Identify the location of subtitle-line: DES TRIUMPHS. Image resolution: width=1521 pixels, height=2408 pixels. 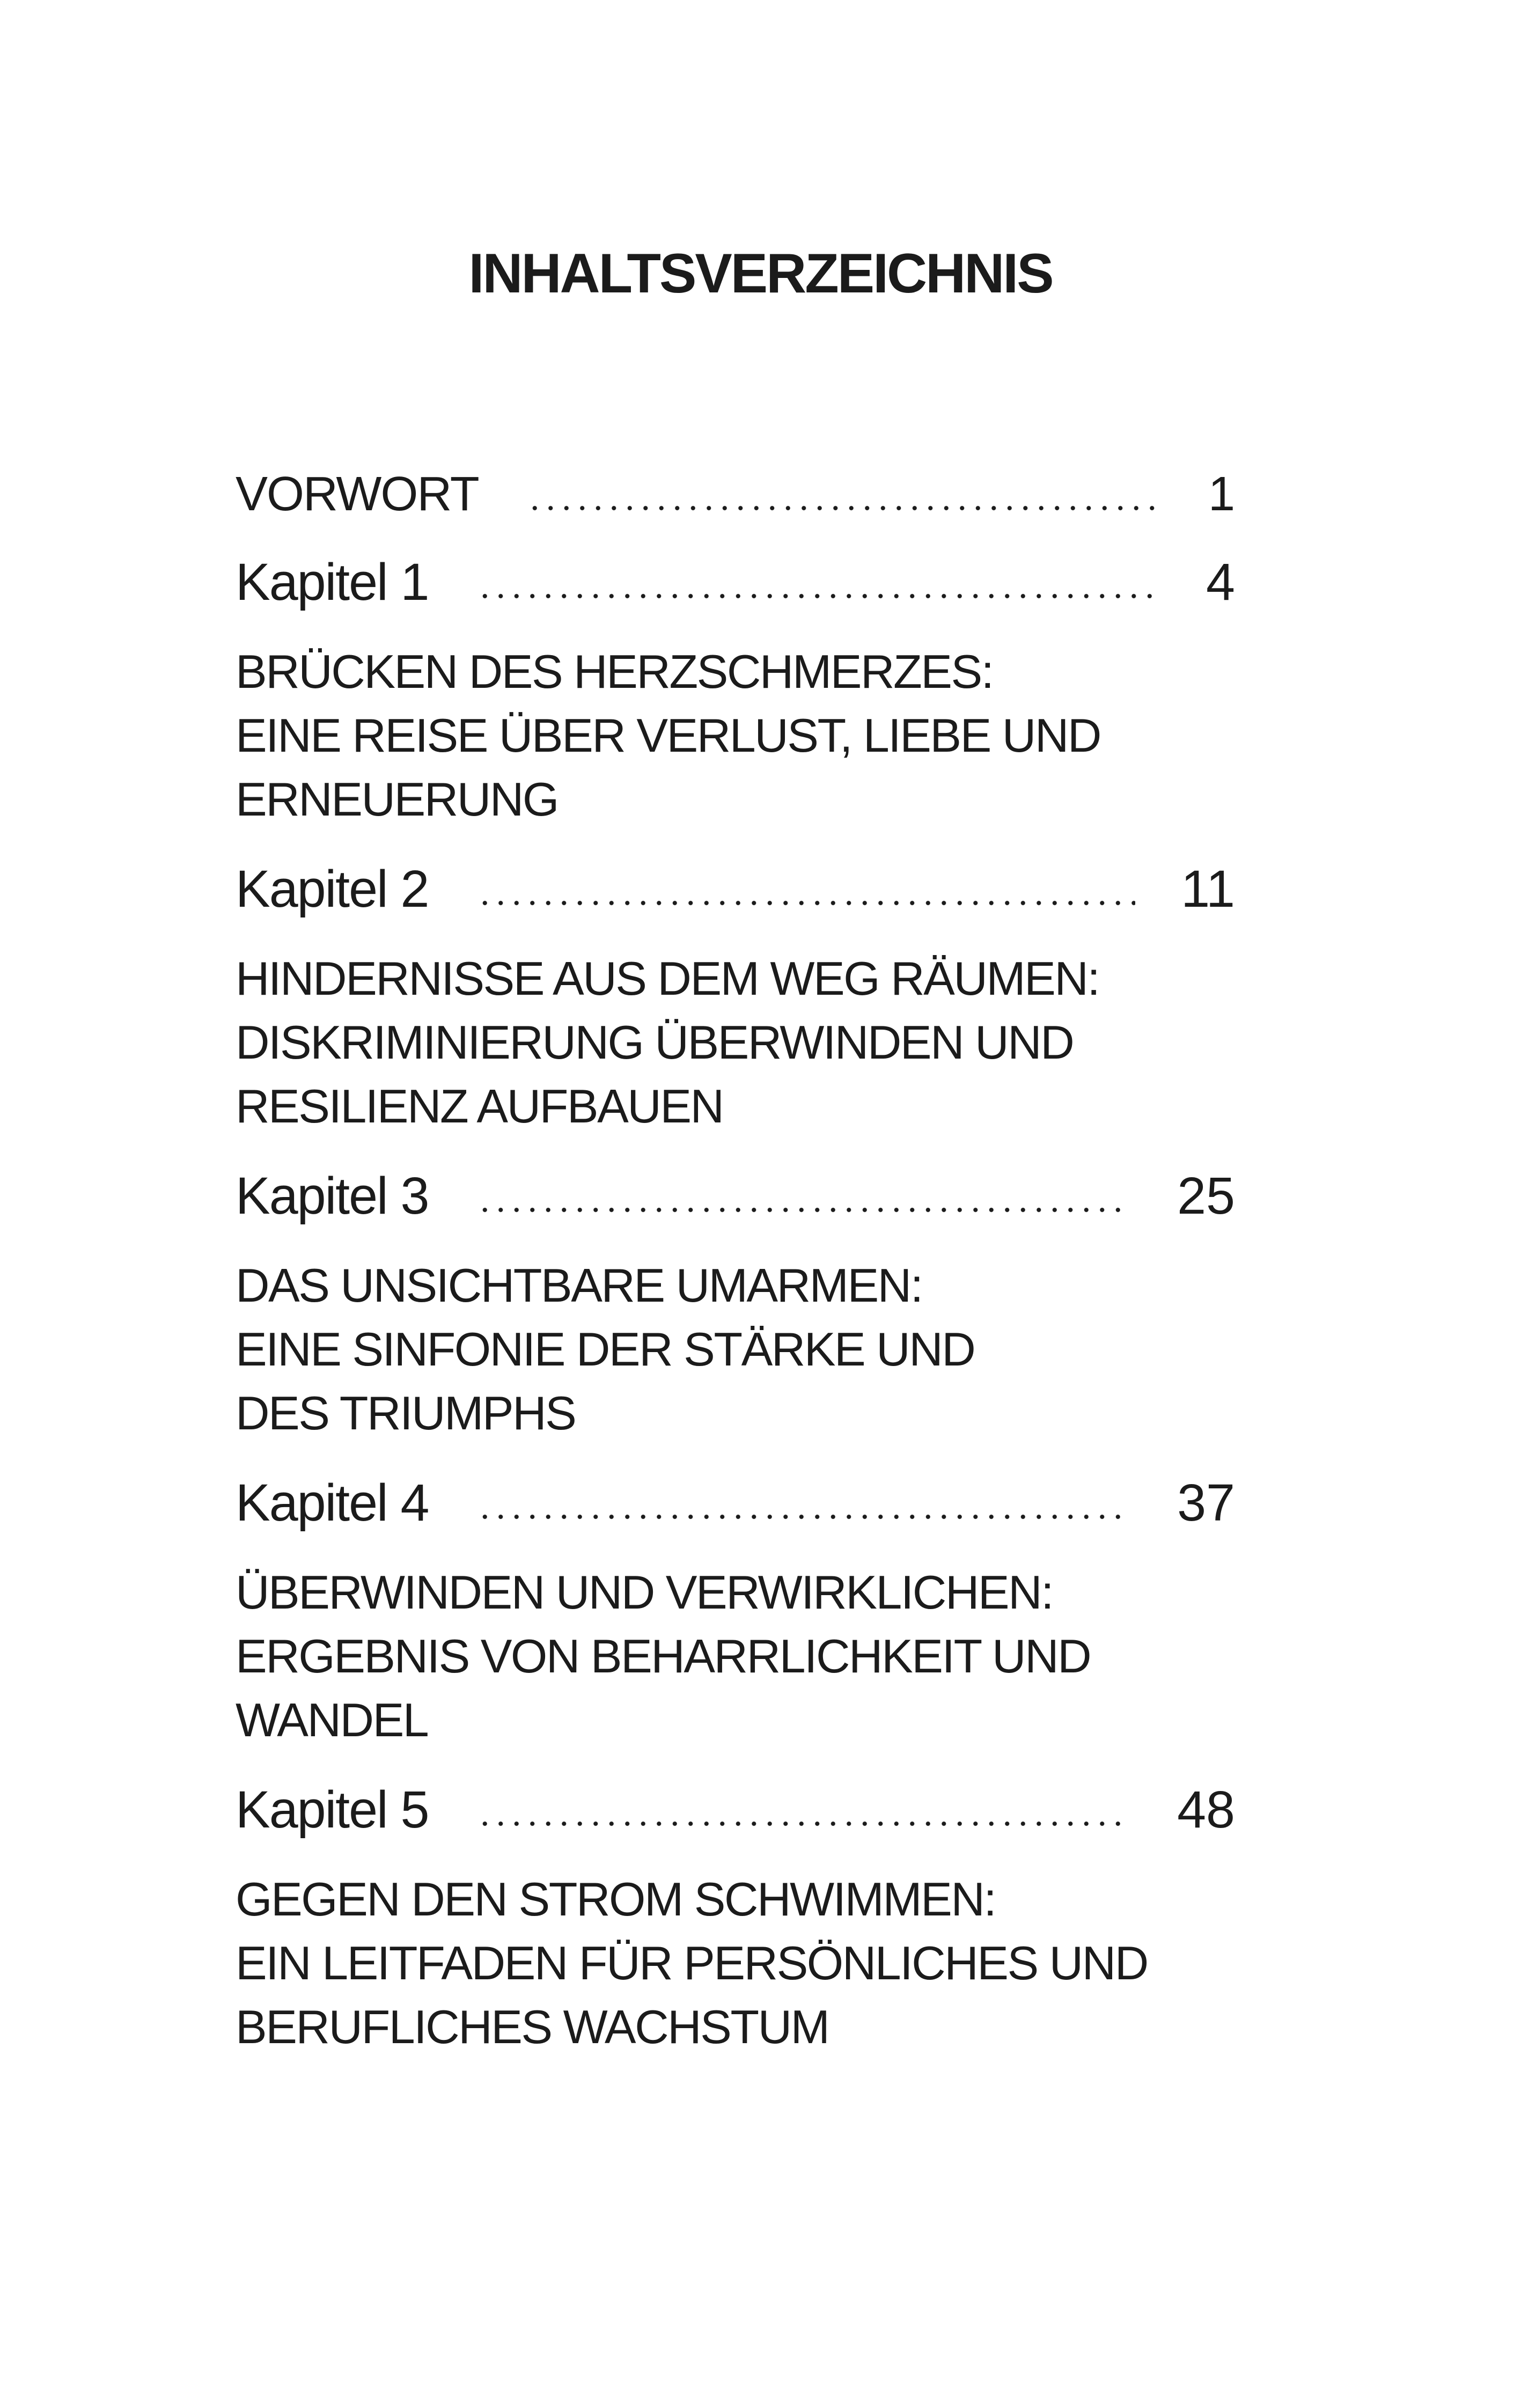
(406, 1413).